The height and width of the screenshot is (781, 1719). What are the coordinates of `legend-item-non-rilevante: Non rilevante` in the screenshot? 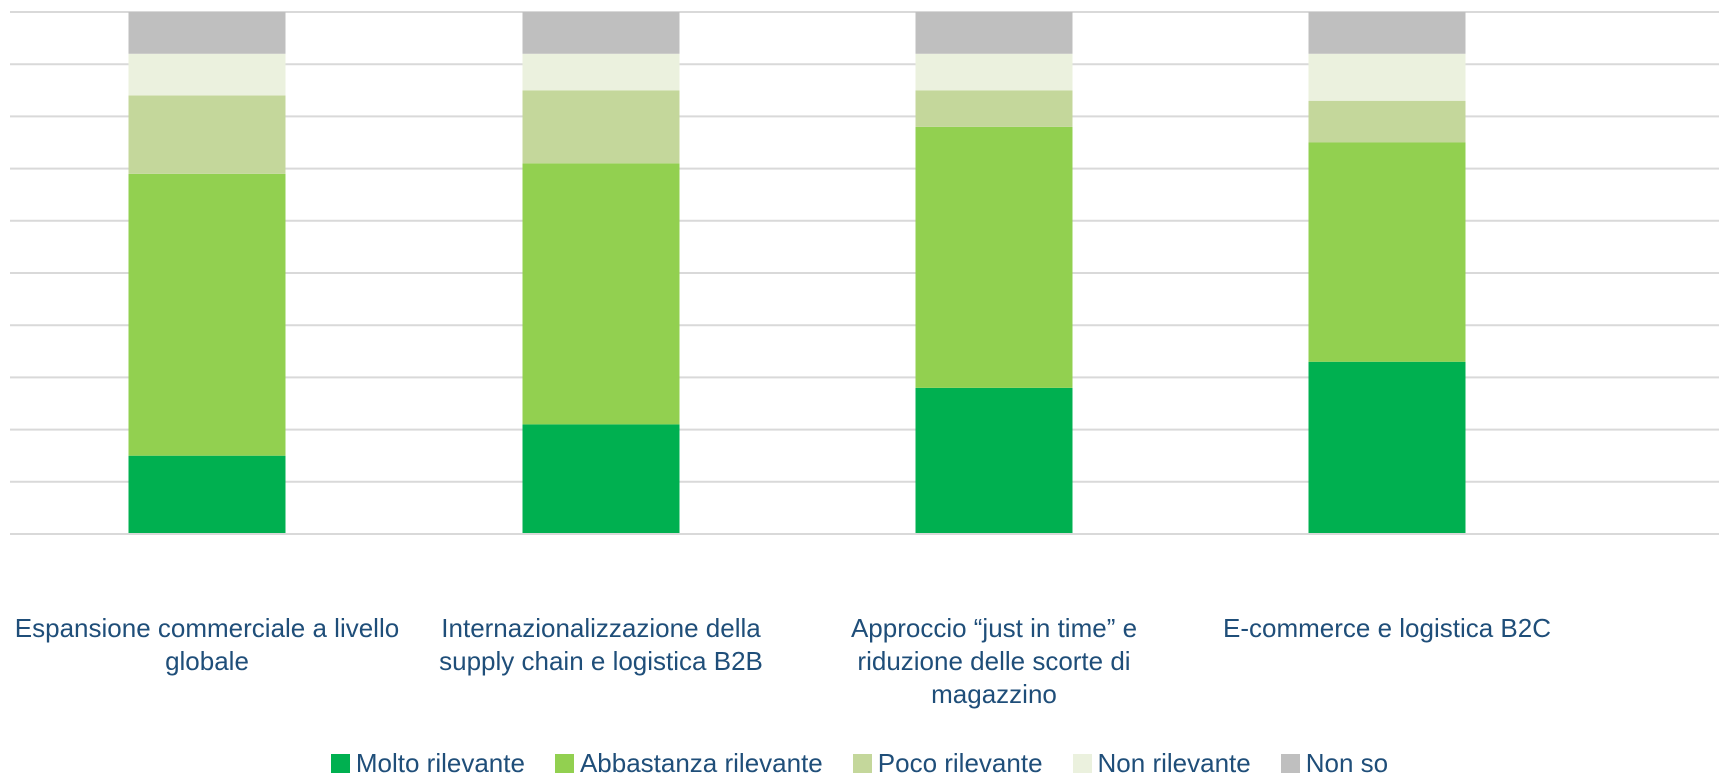 It's located at (1161, 763).